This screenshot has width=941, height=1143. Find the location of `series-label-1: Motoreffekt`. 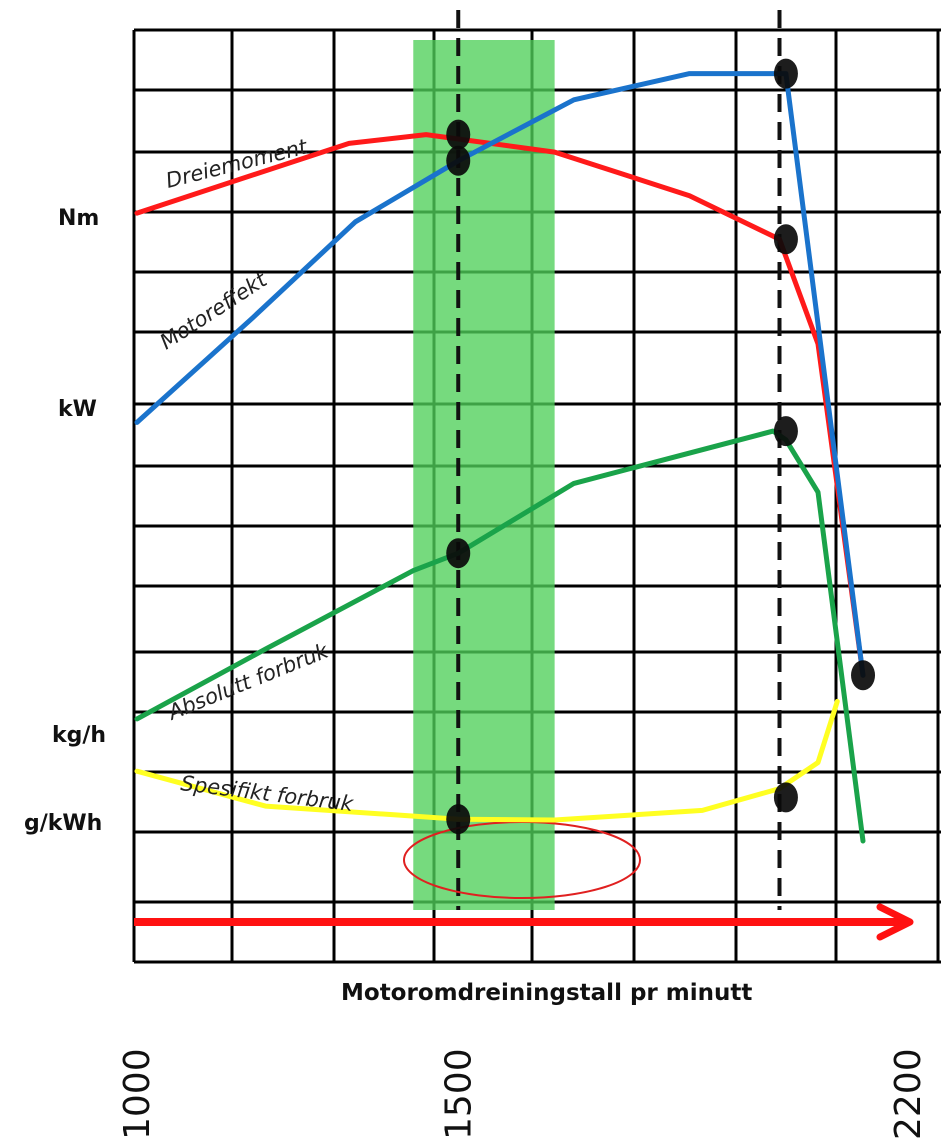

series-label-1: Motoreffekt is located at coordinates (214, 310).